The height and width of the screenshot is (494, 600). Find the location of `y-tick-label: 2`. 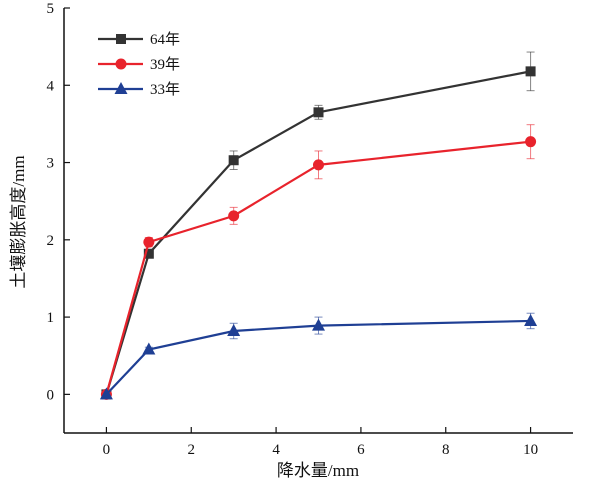

y-tick-label: 2 is located at coordinates (51, 241).